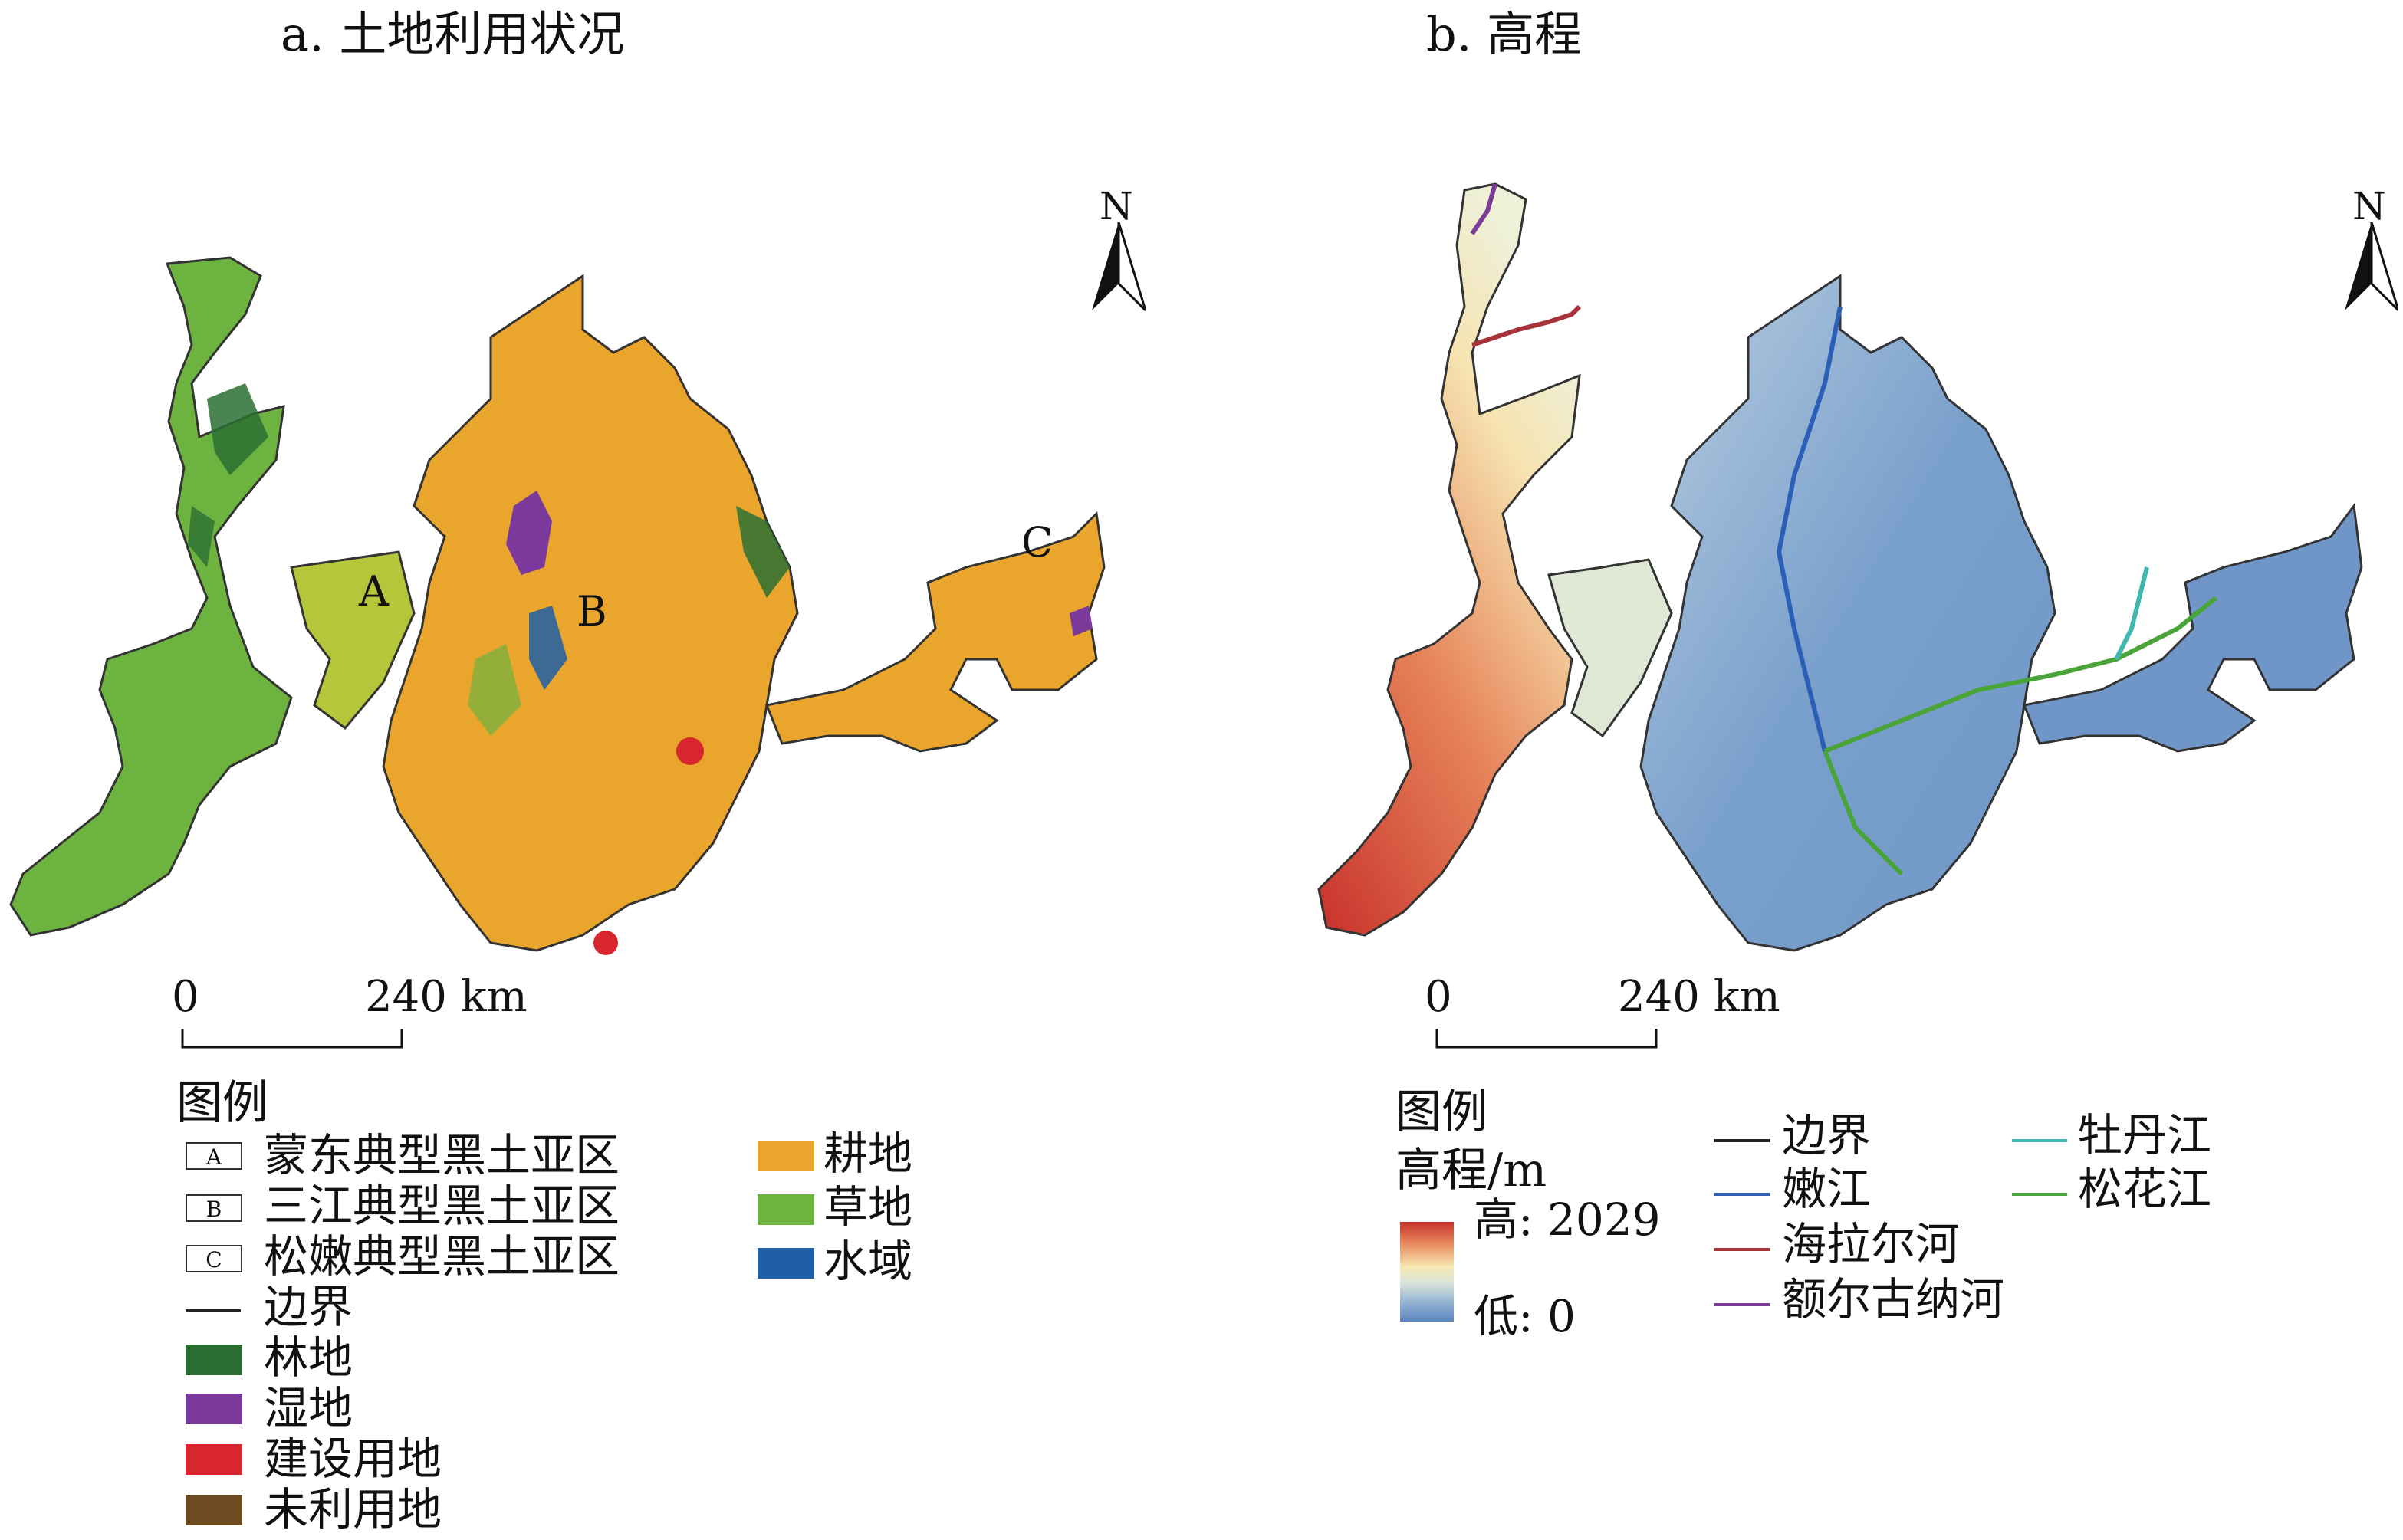 This screenshot has height=1540, width=2403. I want to click on urban-patch, so click(690, 751).